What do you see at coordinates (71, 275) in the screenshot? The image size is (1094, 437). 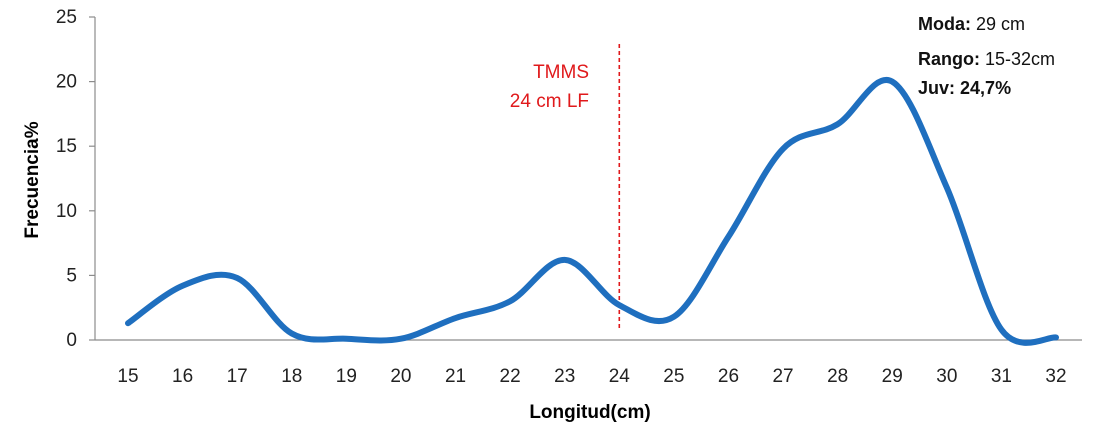 I see `y-tick-label: 5` at bounding box center [71, 275].